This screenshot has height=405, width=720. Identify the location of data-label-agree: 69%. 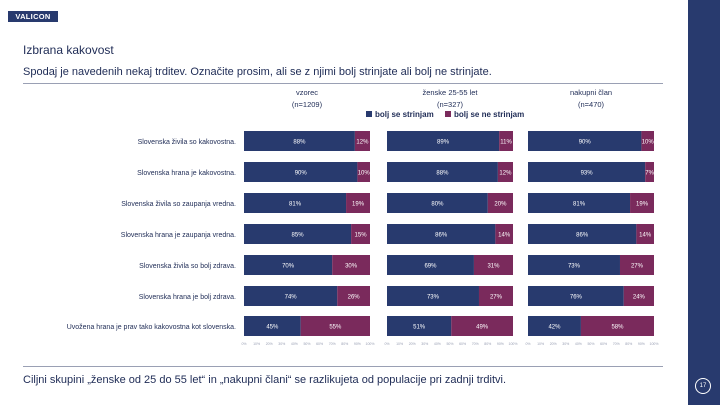
(430, 267).